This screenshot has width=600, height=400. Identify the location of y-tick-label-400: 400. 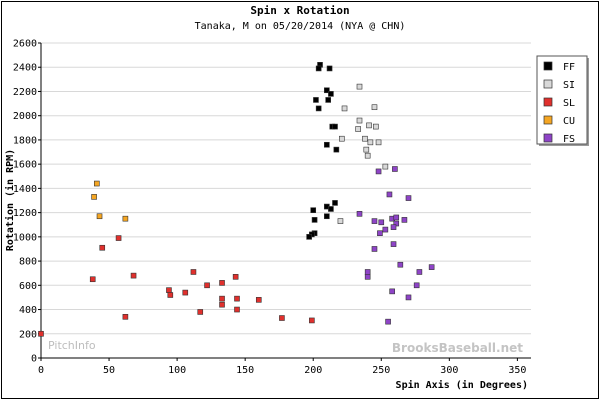
(28, 310).